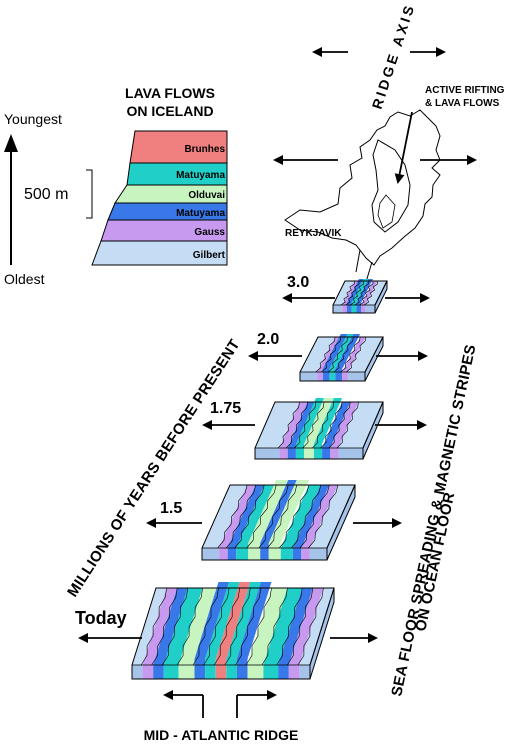 The height and width of the screenshot is (744, 515). What do you see at coordinates (159, 253) in the screenshot?
I see `layer-gilbert` at bounding box center [159, 253].